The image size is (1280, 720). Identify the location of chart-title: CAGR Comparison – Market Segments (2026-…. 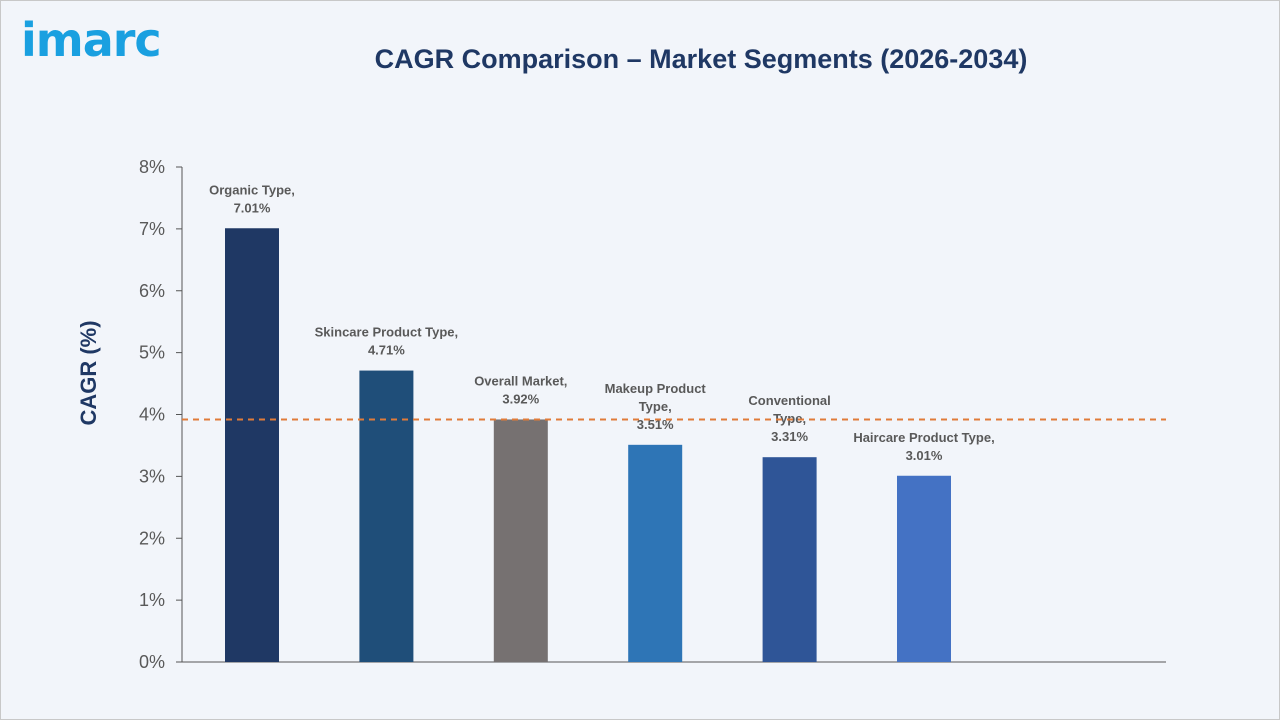
(701, 59).